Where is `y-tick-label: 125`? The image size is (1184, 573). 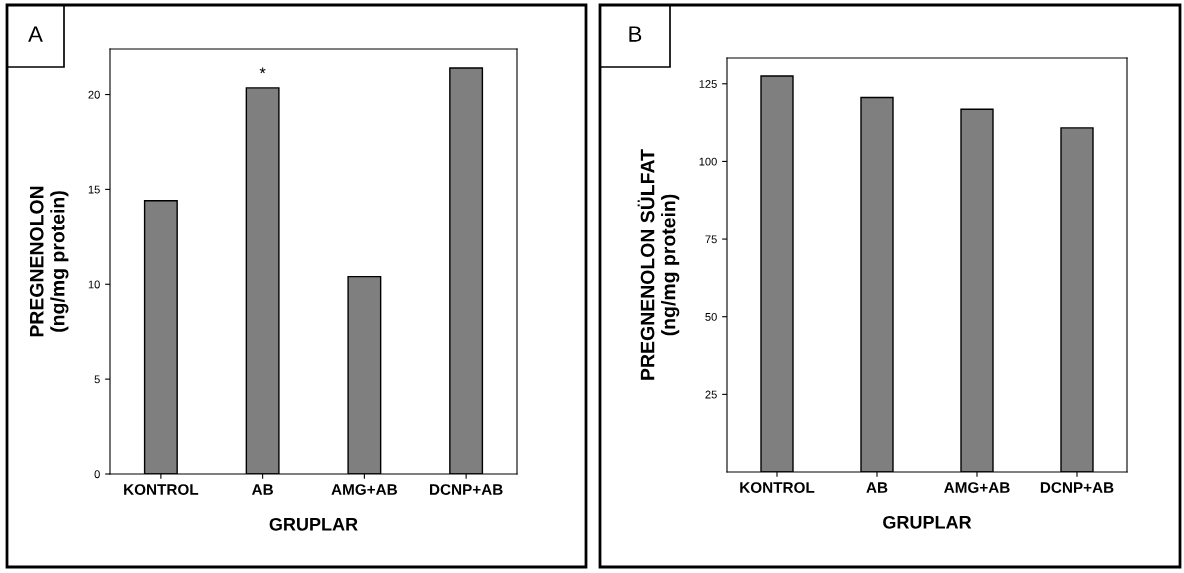
y-tick-label: 125 is located at coordinates (708, 84).